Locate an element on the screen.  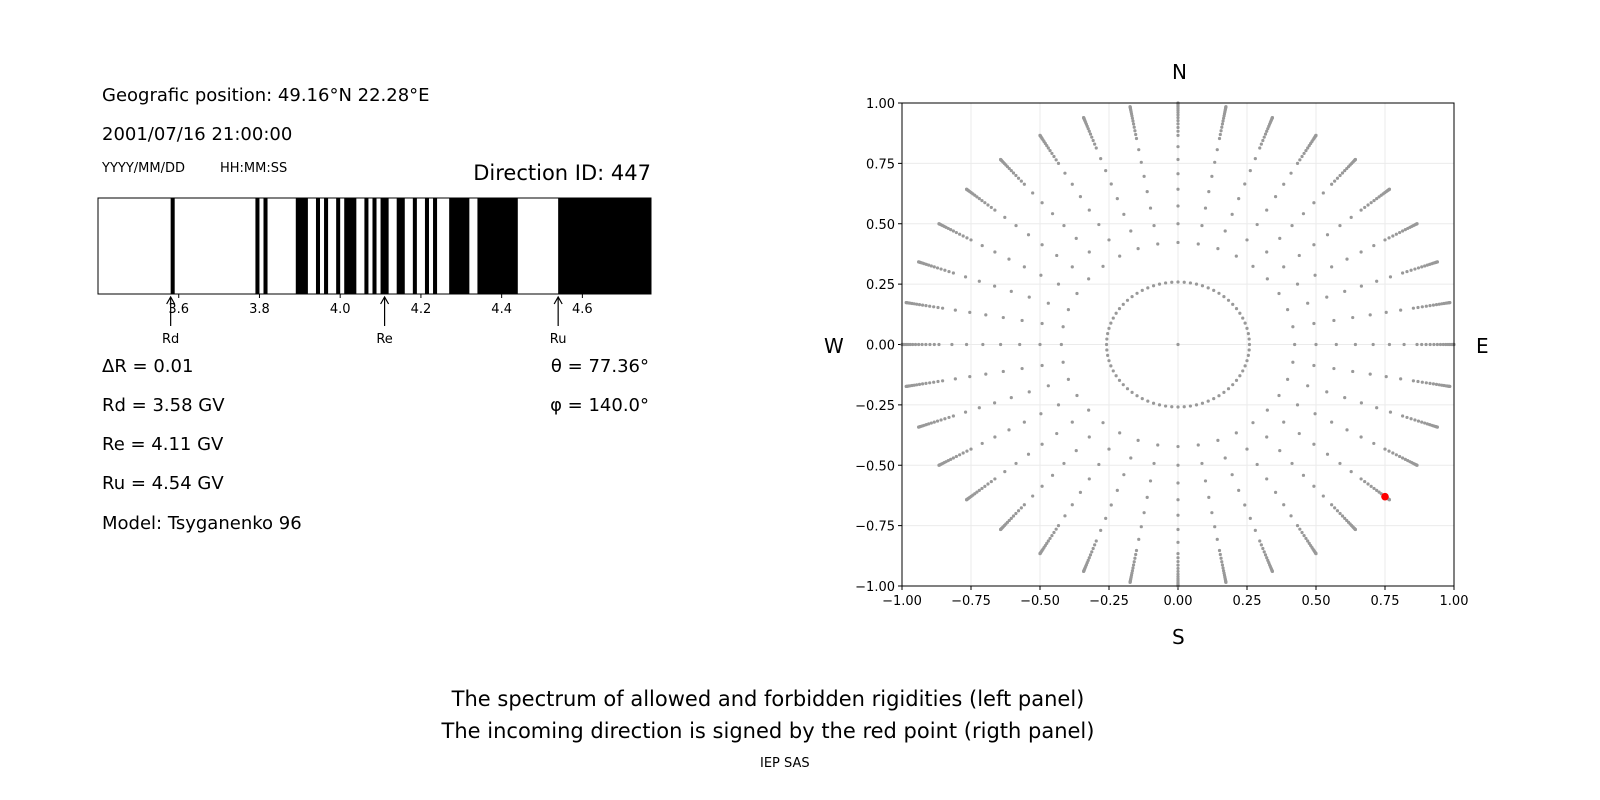
rd-value: Rd = 3.58 GV is located at coordinates (163, 405).